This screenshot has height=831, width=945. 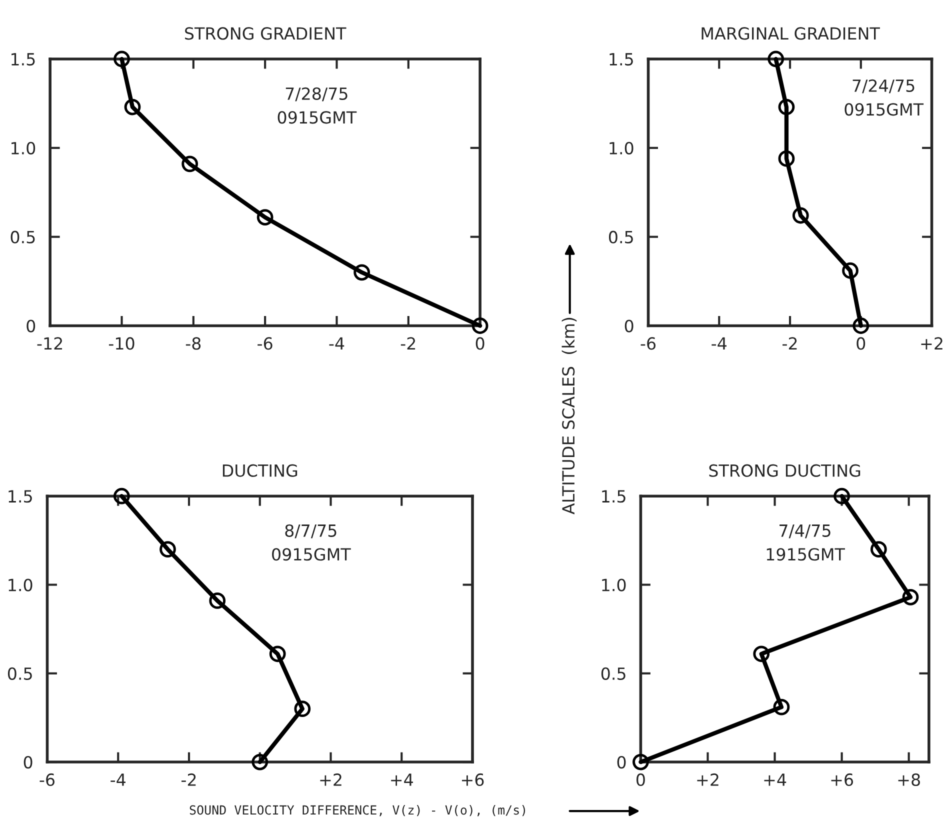 I want to click on y-axis-title: ALTITUDE SCALES (km), so click(x=569, y=416).